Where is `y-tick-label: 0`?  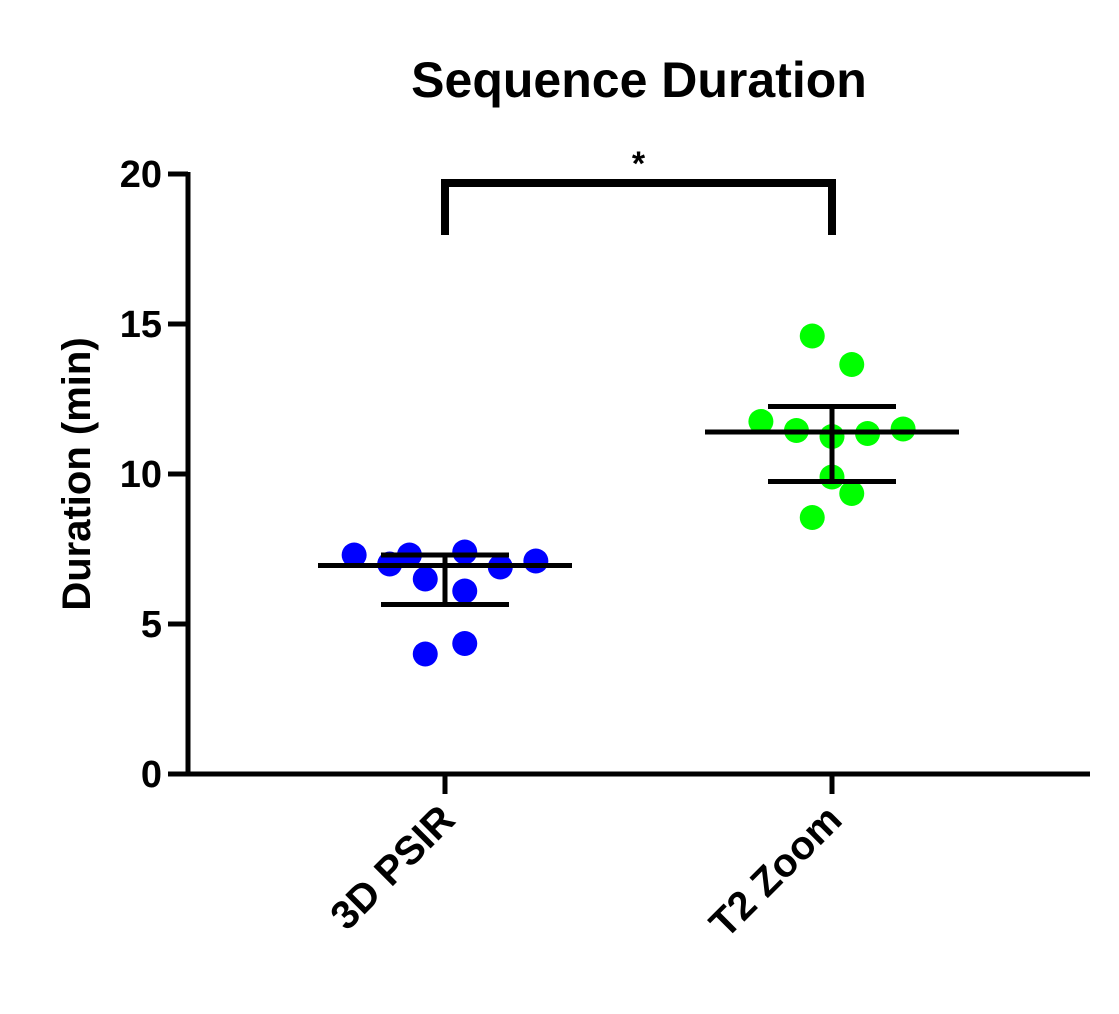 y-tick-label: 0 is located at coordinates (151, 775).